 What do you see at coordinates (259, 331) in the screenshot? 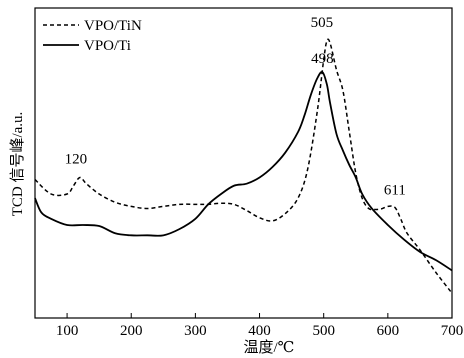
I see `x-tick-label: 400` at bounding box center [259, 331].